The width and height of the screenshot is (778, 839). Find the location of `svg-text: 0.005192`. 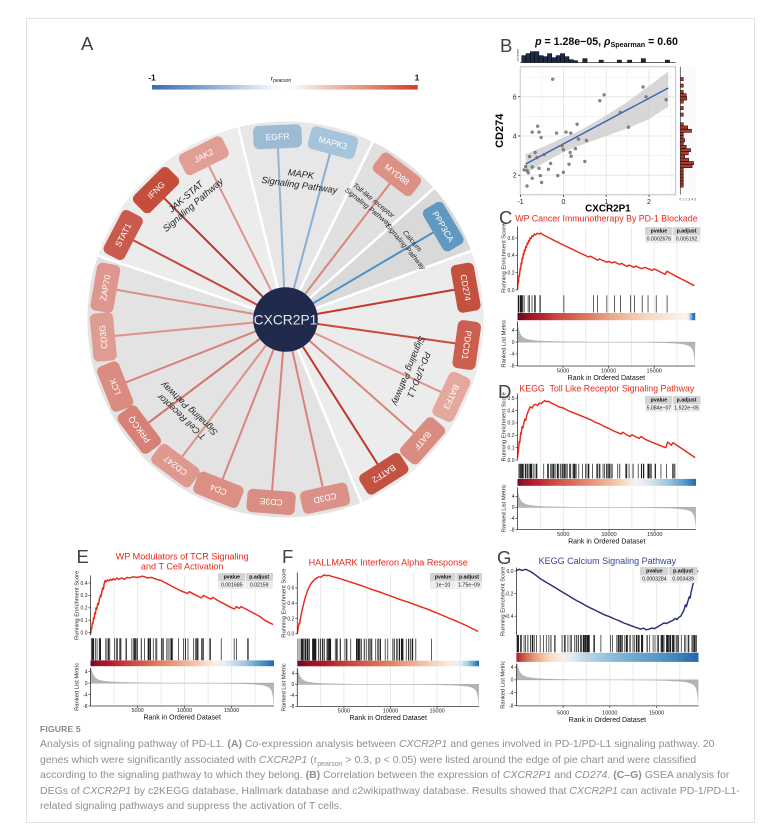

svg-text: 0.005192 is located at coordinates (687, 240).